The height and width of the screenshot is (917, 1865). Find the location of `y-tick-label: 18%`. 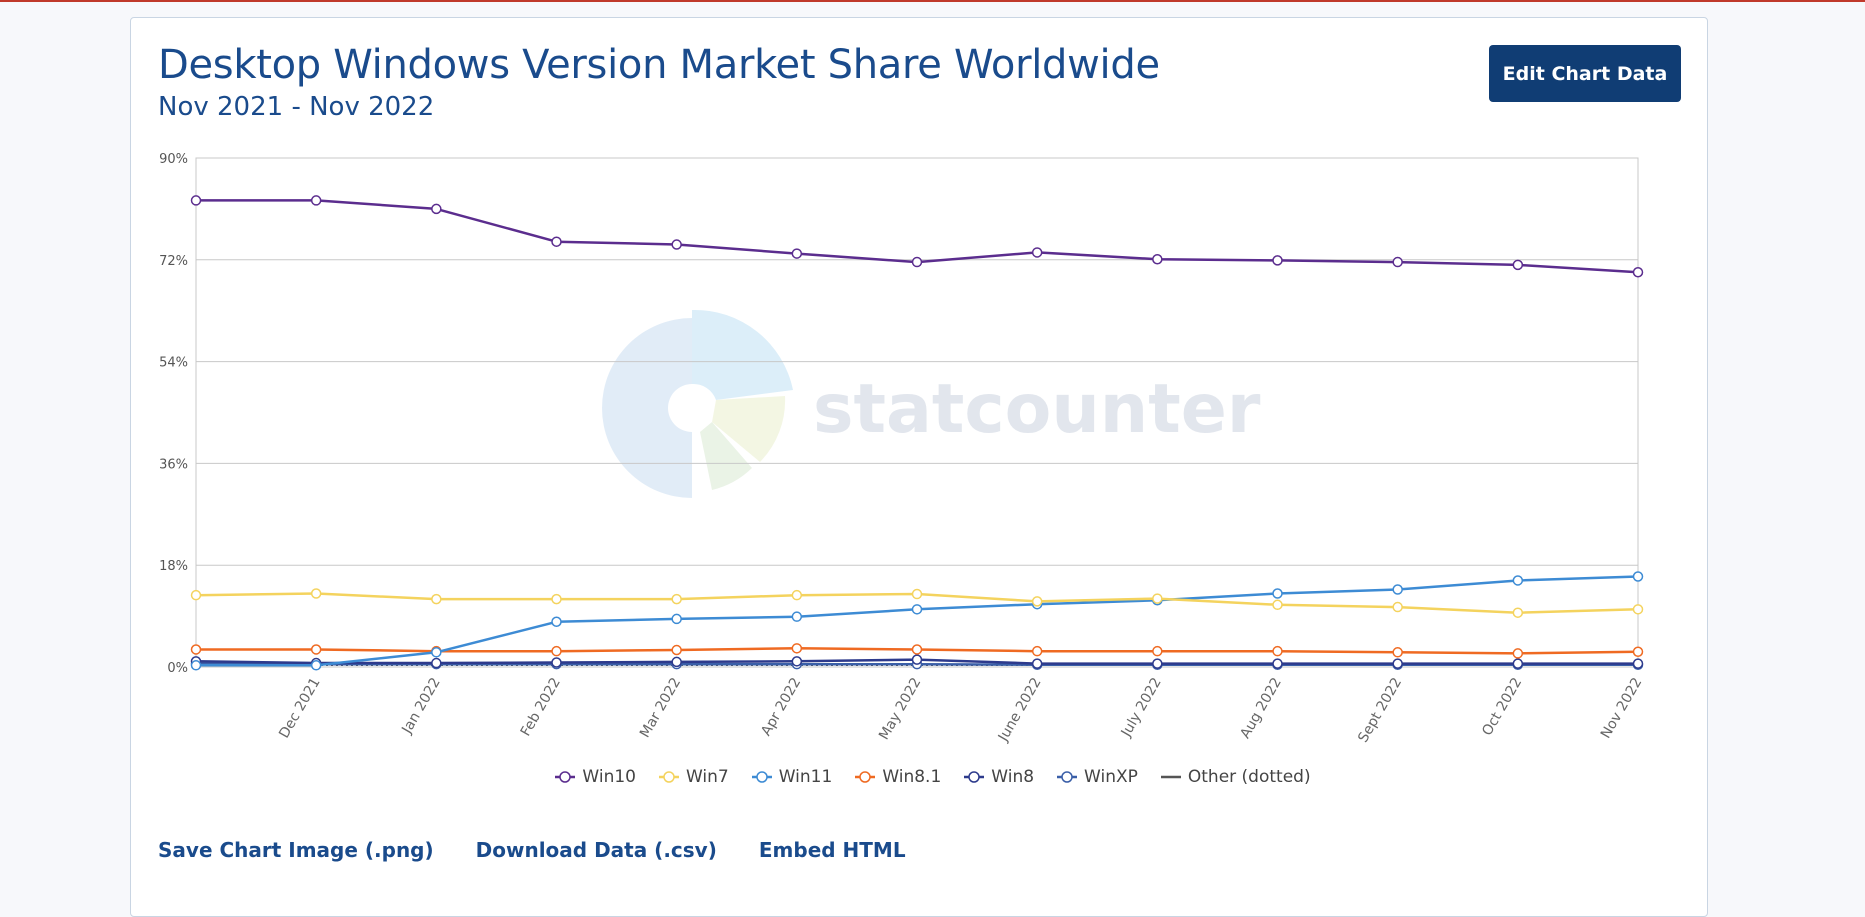

y-tick-label: 18% is located at coordinates (173, 566).